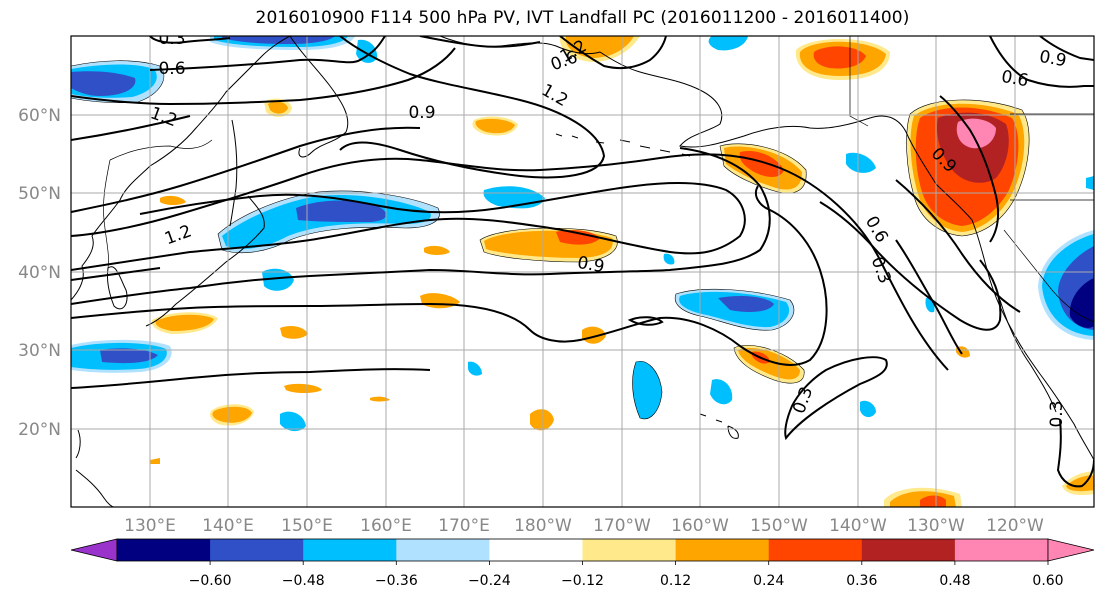  What do you see at coordinates (129, 356) in the screenshot?
I see `neg-fill-southwest-strong` at bounding box center [129, 356].